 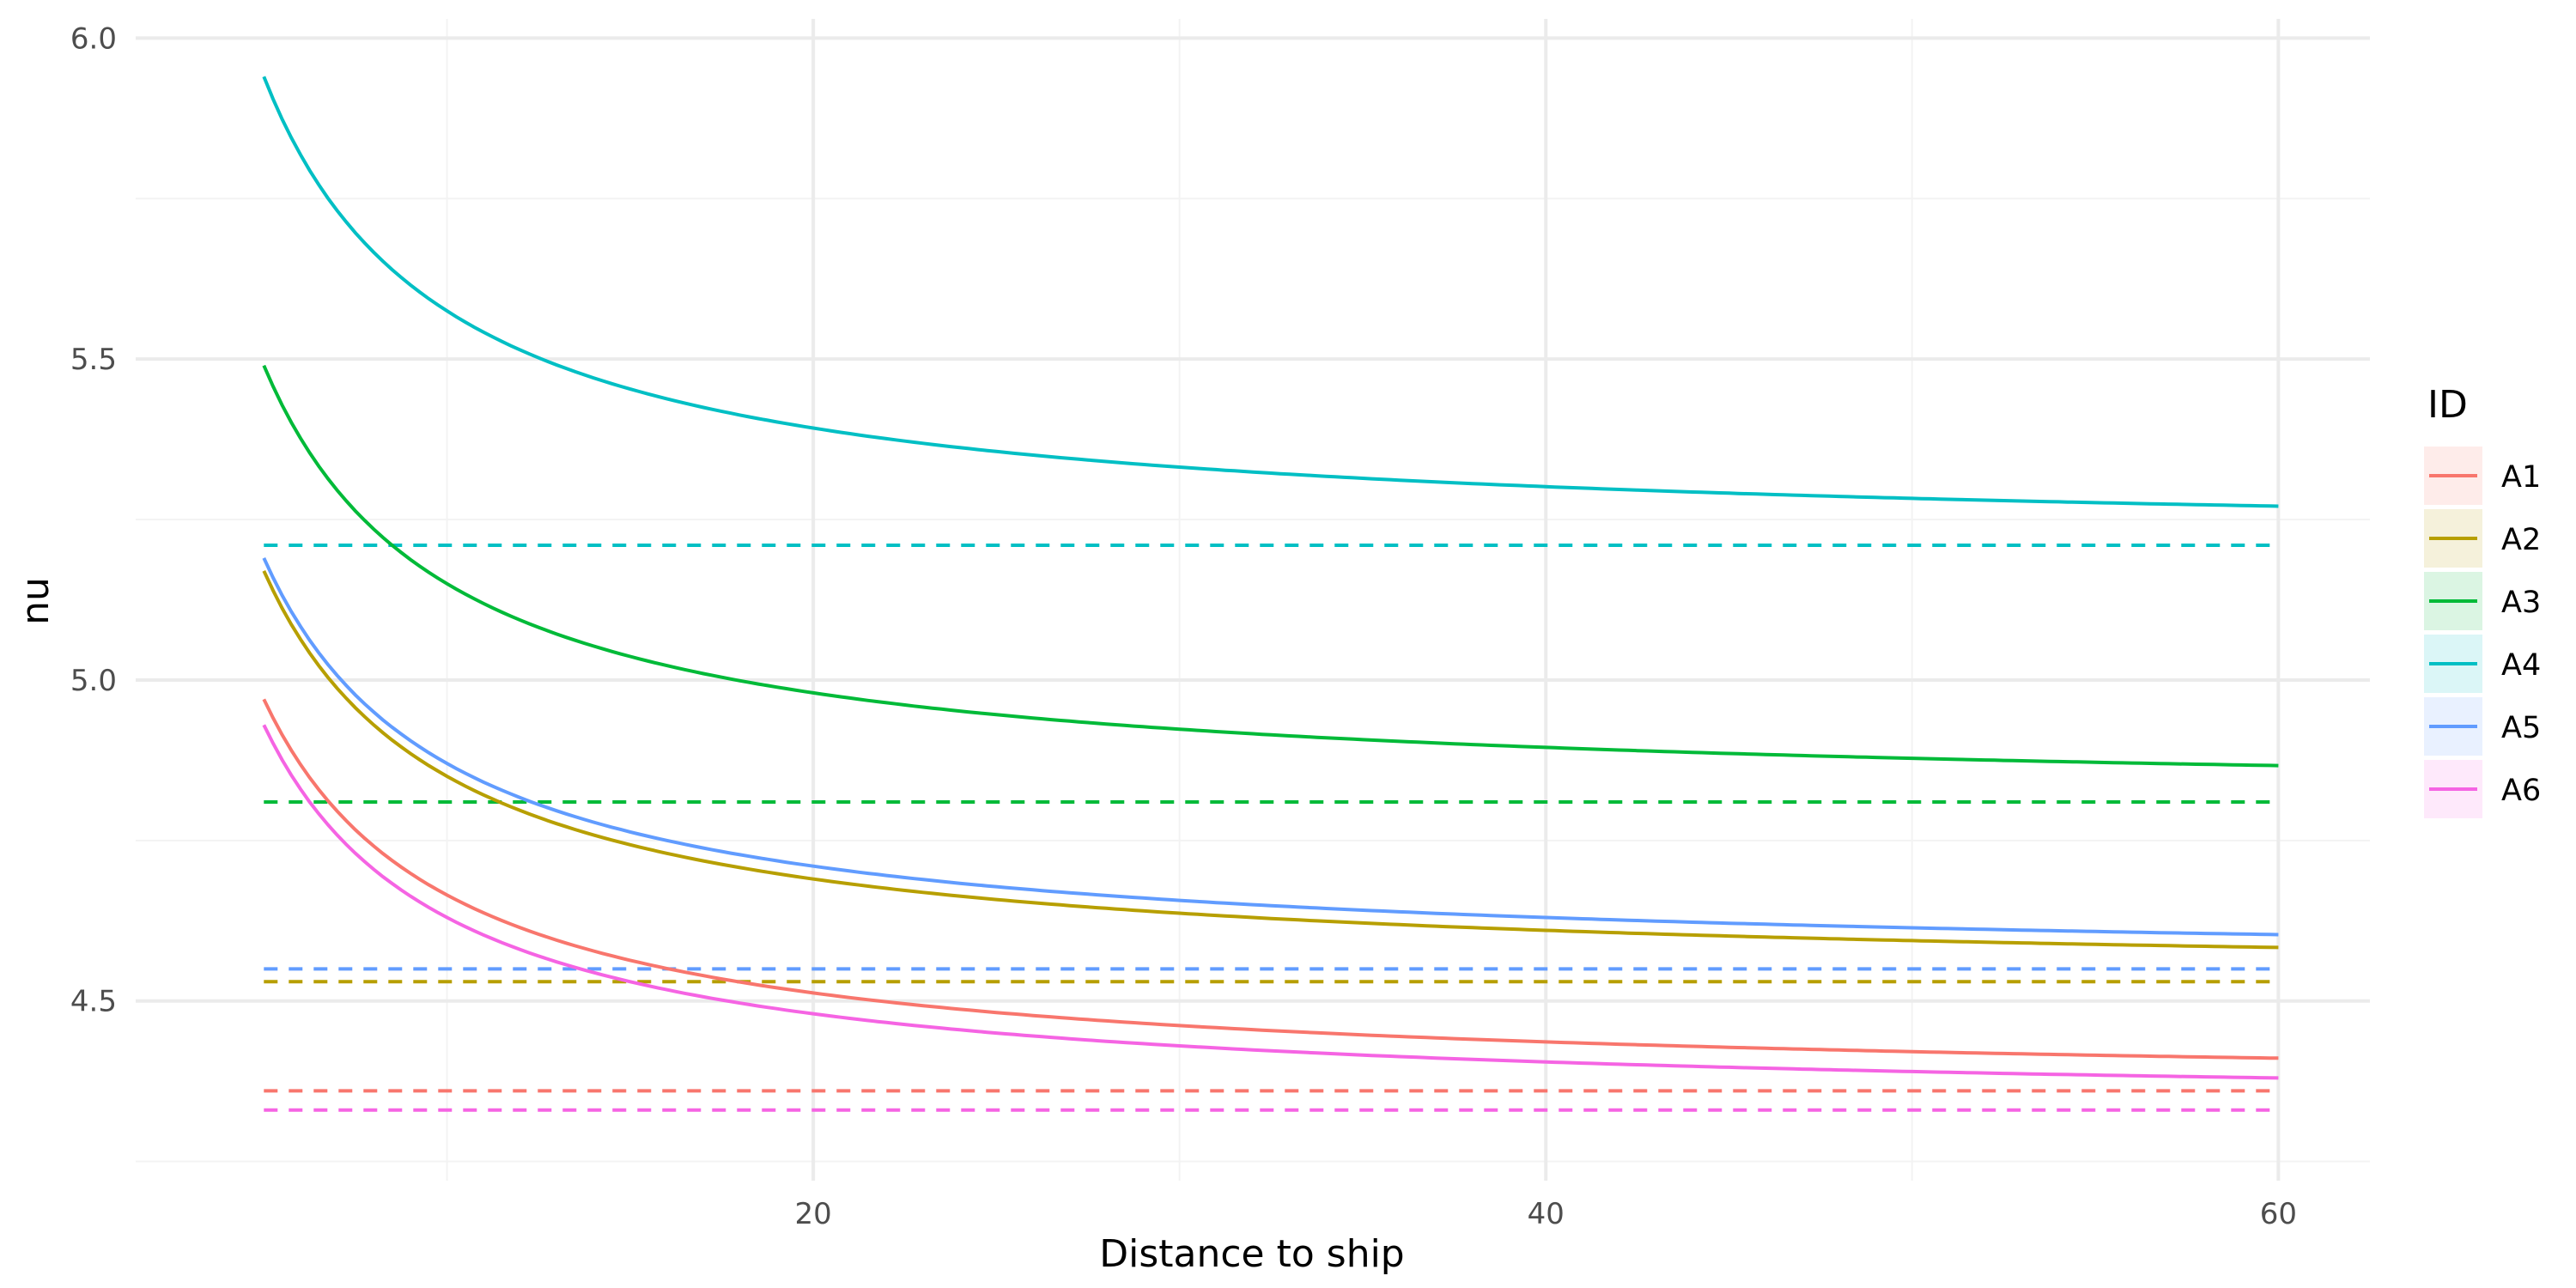 What do you see at coordinates (93, 360) in the screenshot?
I see `y-tick-label: 5.5` at bounding box center [93, 360].